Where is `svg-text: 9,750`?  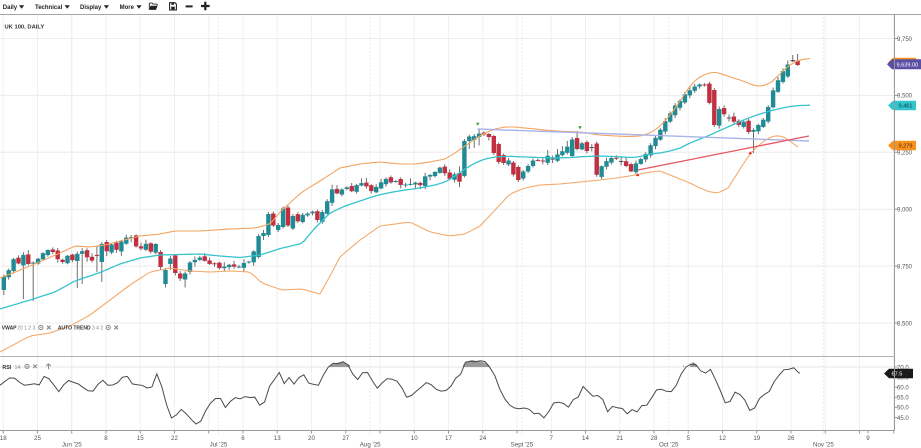 svg-text: 9,750 is located at coordinates (905, 40).